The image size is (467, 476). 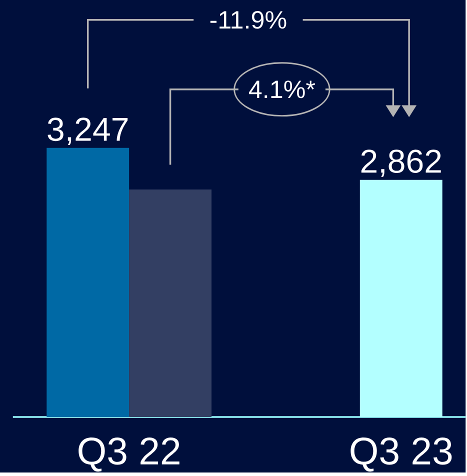 I want to click on text: 4.1%*, so click(x=282, y=89).